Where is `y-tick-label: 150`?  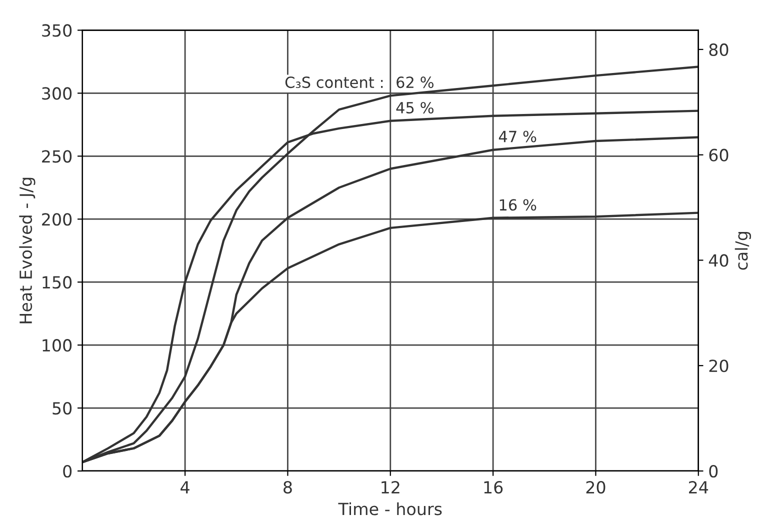
y-tick-label: 150 is located at coordinates (57, 282).